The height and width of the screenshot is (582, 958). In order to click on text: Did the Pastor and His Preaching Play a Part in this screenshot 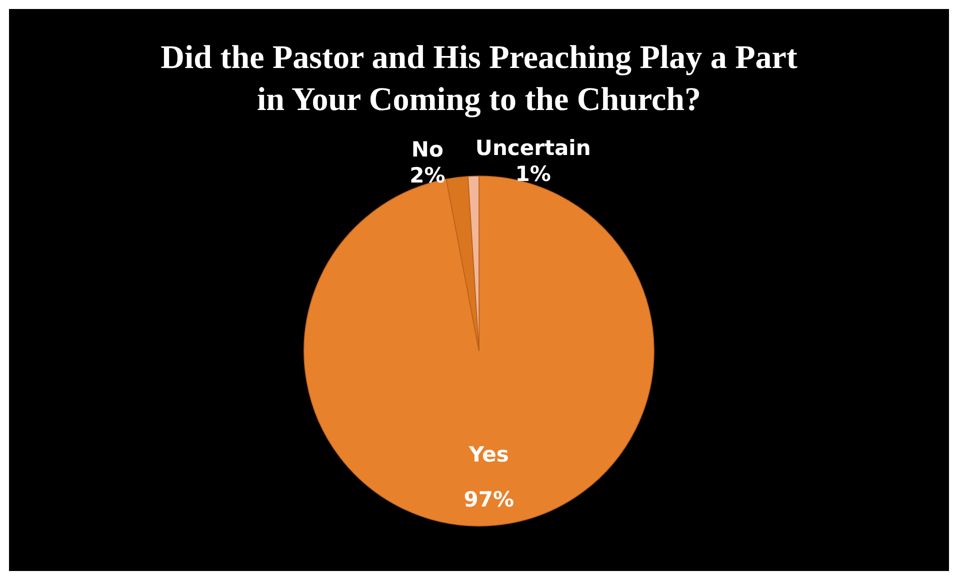, I will do `click(479, 58)`.